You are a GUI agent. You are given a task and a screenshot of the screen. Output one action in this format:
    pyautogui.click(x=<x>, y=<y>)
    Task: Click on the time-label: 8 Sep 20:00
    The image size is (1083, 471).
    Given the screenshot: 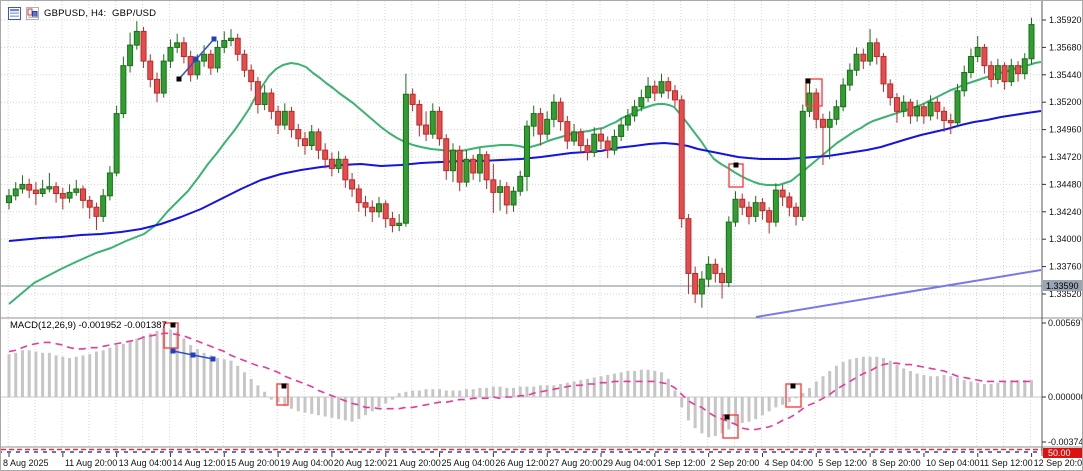 What is the action you would take?
    pyautogui.click(x=896, y=463)
    